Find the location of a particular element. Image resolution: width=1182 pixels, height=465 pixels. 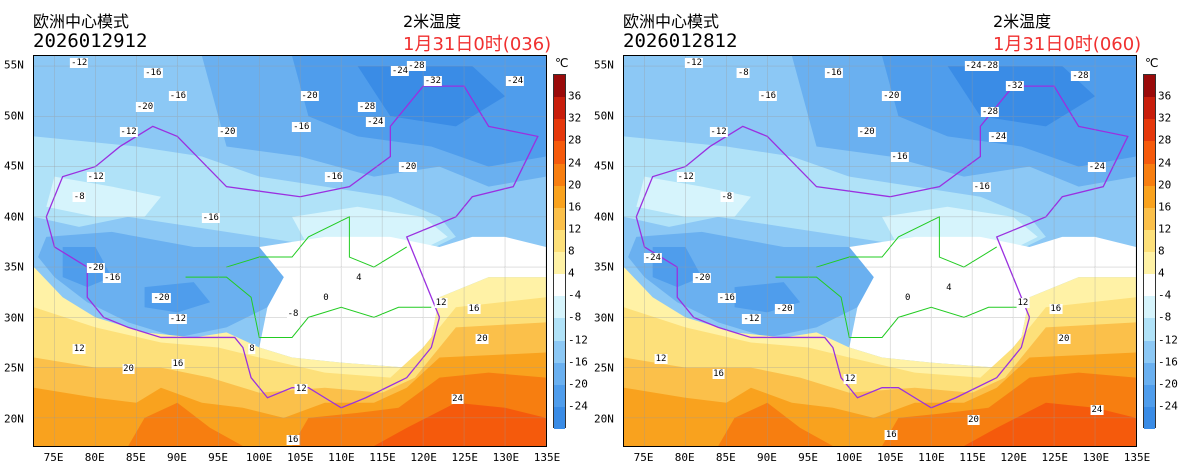

lon-tick-label: 100E is located at coordinates (849, 457).